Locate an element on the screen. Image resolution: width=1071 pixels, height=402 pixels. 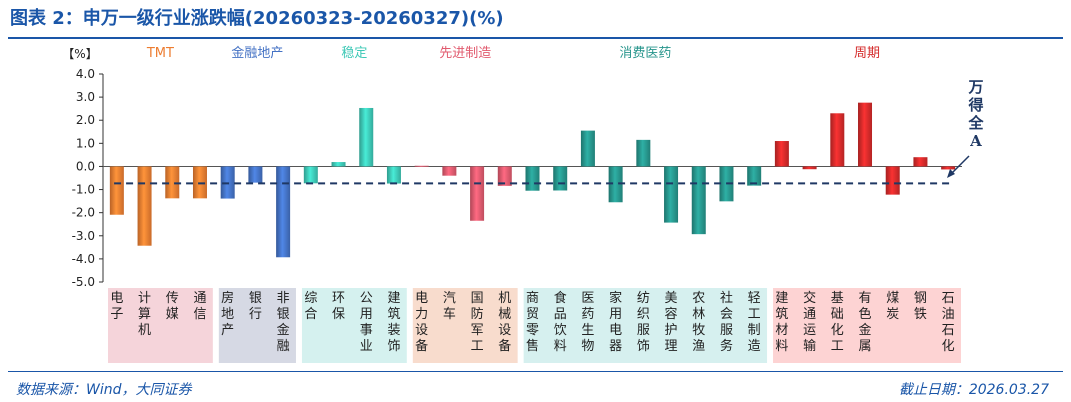
y-tick-label: -5.0 is located at coordinates (83, 282).